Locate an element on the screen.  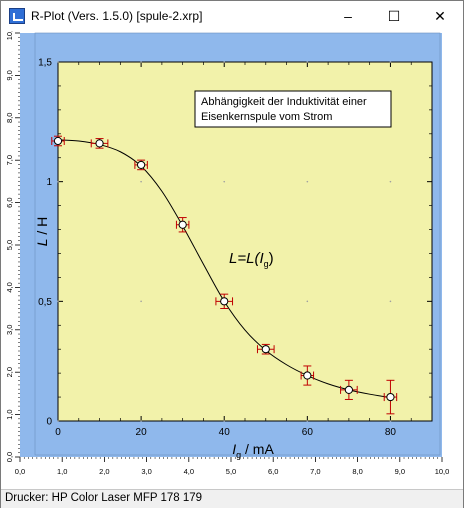
maximize-icon: ☐ is located at coordinates (394, 15).